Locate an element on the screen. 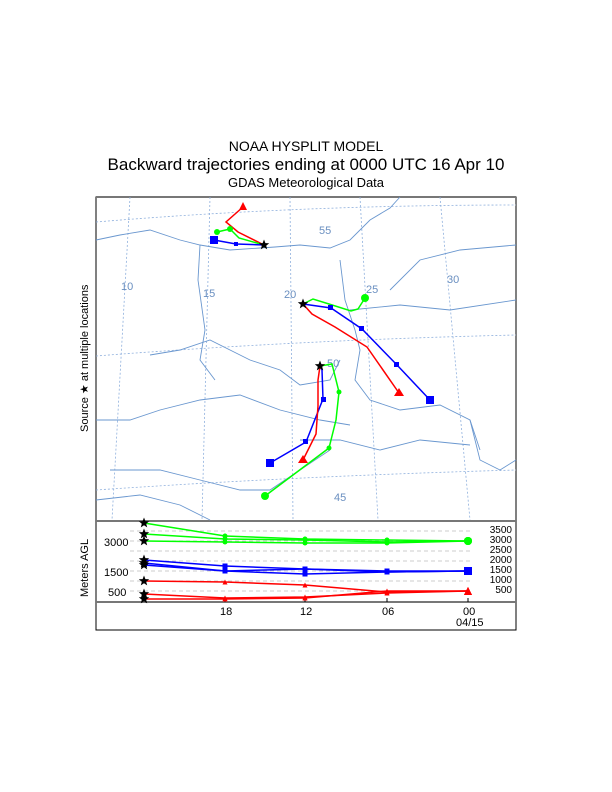  start-height-500: 500 is located at coordinates (117, 593).